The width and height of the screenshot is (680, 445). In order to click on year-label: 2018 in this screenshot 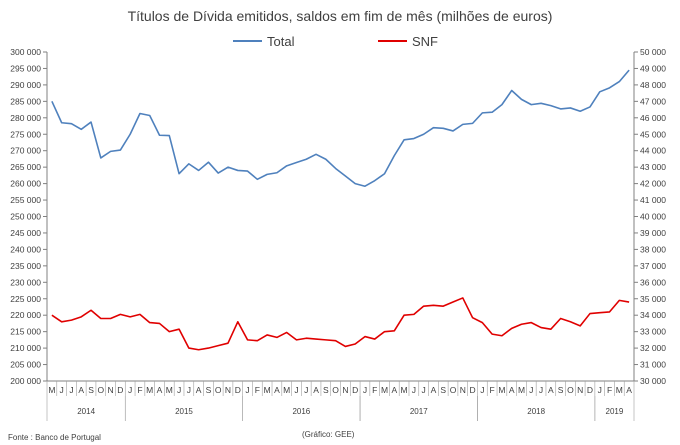, I will do `click(536, 411)`.